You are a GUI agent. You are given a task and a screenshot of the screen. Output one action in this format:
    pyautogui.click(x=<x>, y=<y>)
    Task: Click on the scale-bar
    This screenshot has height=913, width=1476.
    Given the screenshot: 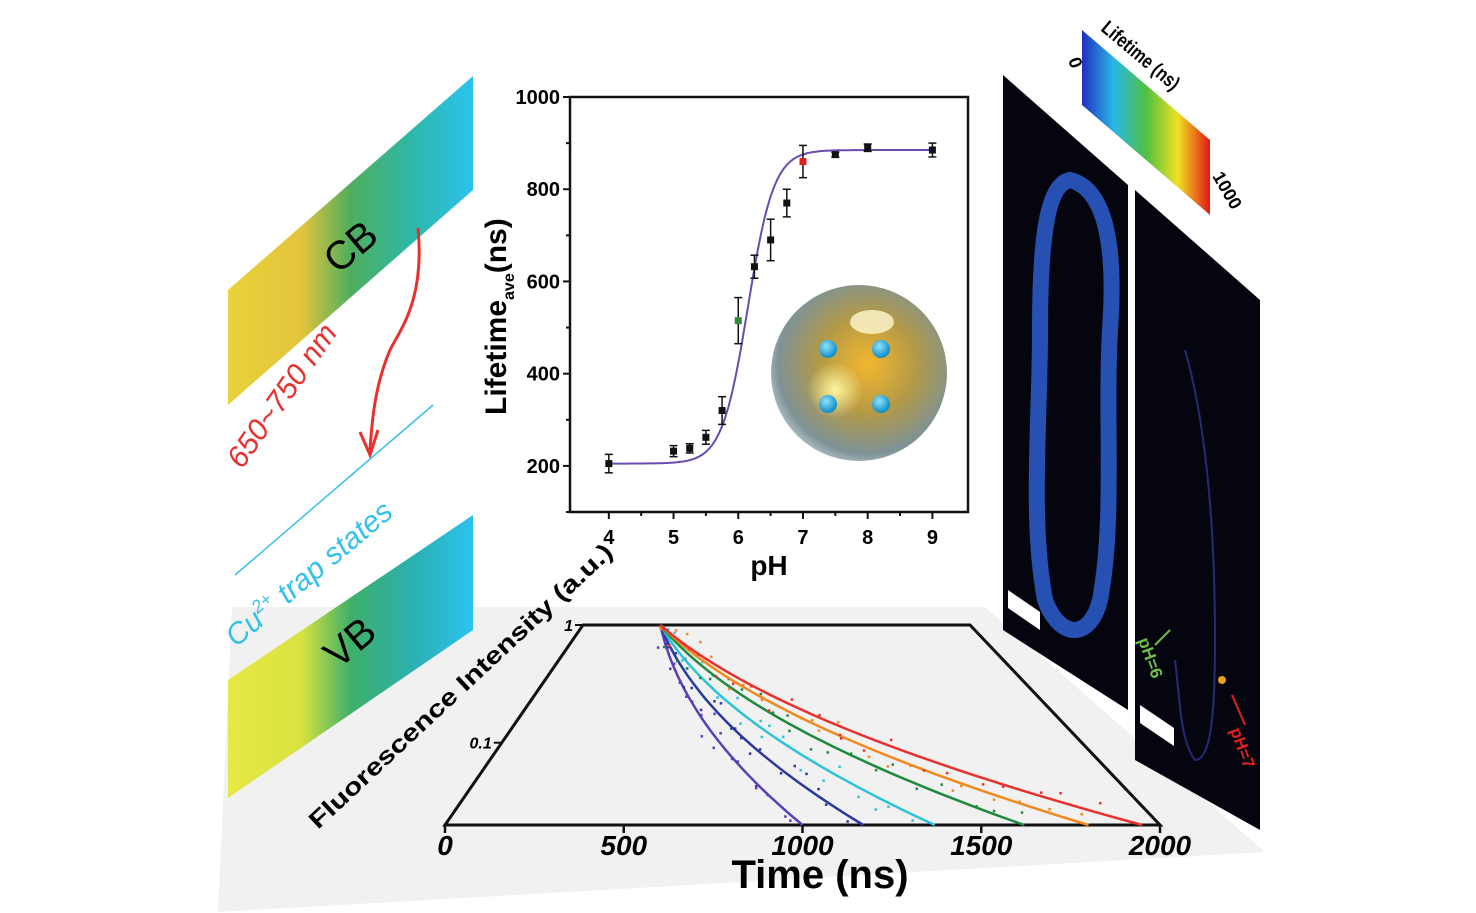 What is the action you would take?
    pyautogui.click(x=1024, y=610)
    